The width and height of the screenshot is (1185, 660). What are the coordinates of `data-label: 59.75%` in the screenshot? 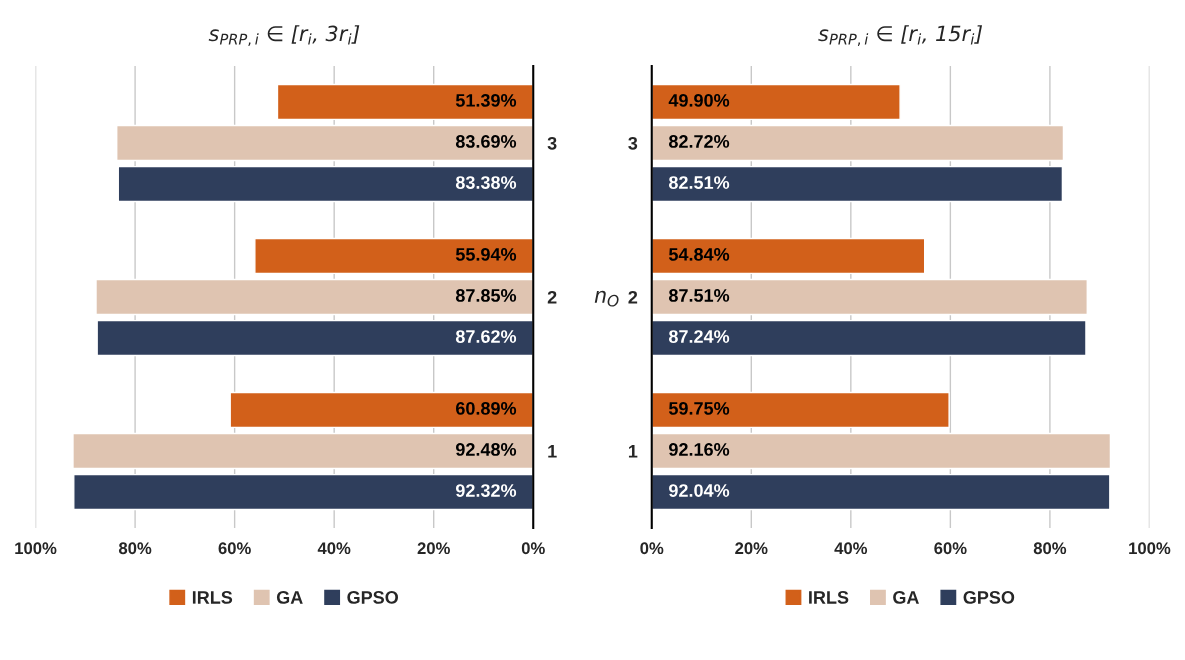 It's located at (699, 408).